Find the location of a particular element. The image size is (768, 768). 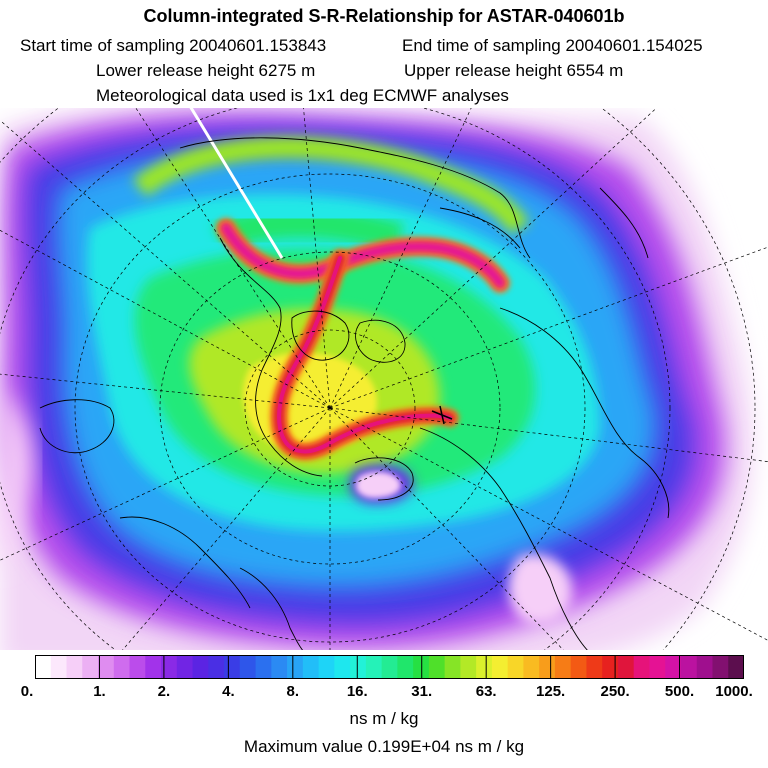

color-scale-tick-label: 125. is located at coordinates (551, 691).